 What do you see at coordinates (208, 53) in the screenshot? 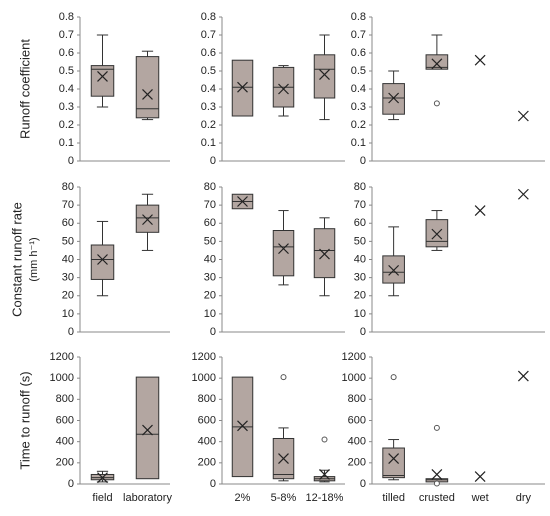
I see `y-tick-label: 0.6` at bounding box center [208, 53].